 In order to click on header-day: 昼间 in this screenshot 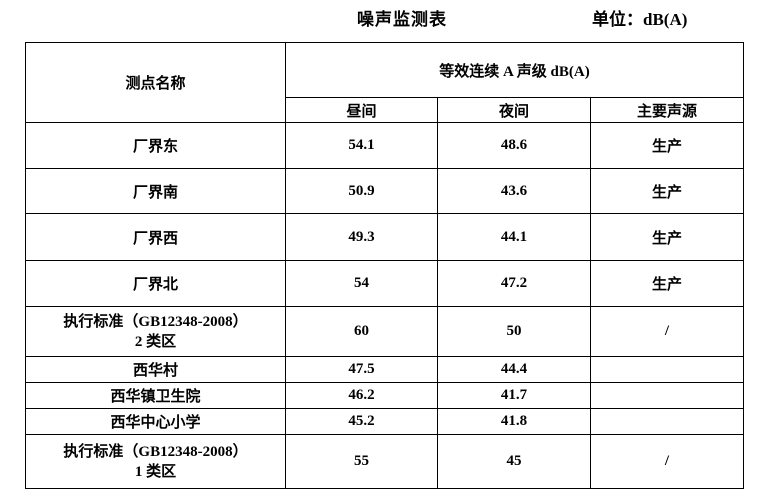, I will do `click(361, 110)`.